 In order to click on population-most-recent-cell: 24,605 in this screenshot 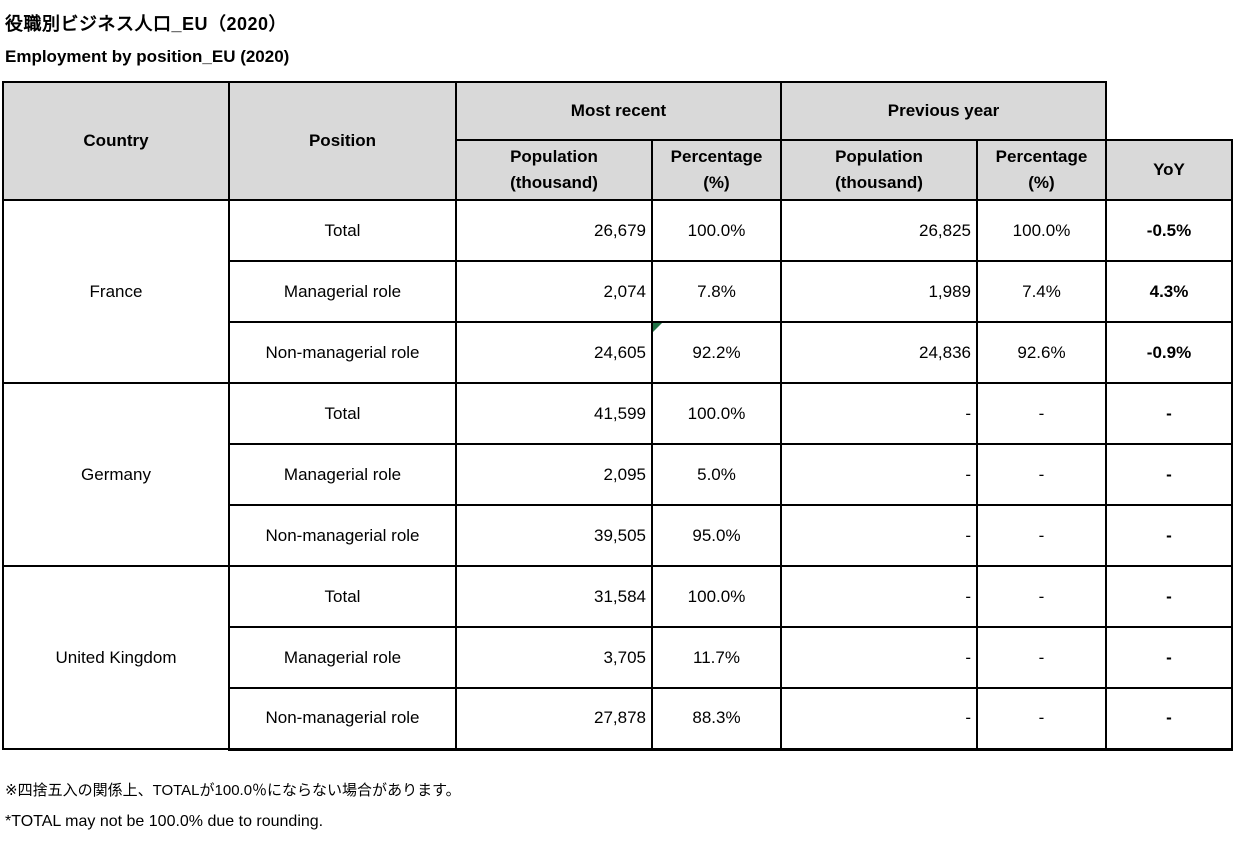, I will do `click(554, 352)`.